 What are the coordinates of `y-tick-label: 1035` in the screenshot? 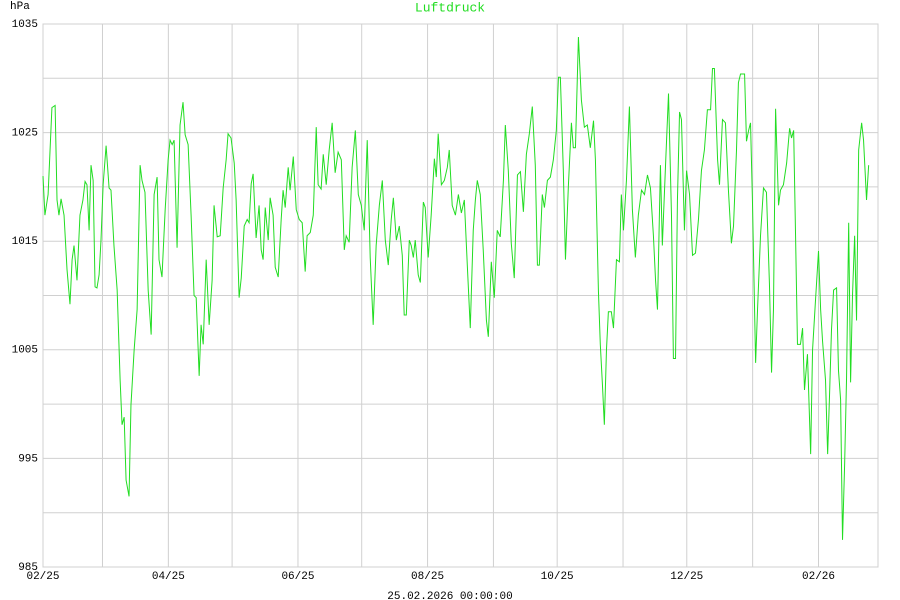 It's located at (25, 25).